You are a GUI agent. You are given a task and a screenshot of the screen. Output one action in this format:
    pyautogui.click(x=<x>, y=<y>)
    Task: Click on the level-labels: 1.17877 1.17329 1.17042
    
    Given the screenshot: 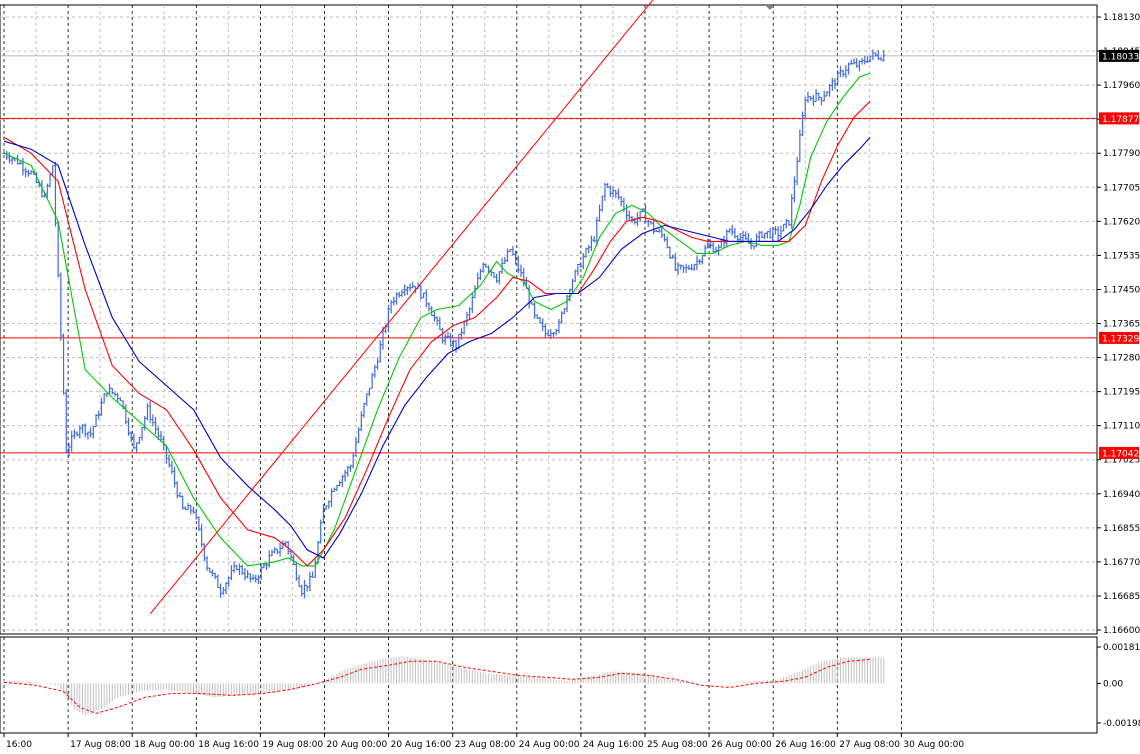 What is the action you would take?
    pyautogui.click(x=1119, y=285)
    